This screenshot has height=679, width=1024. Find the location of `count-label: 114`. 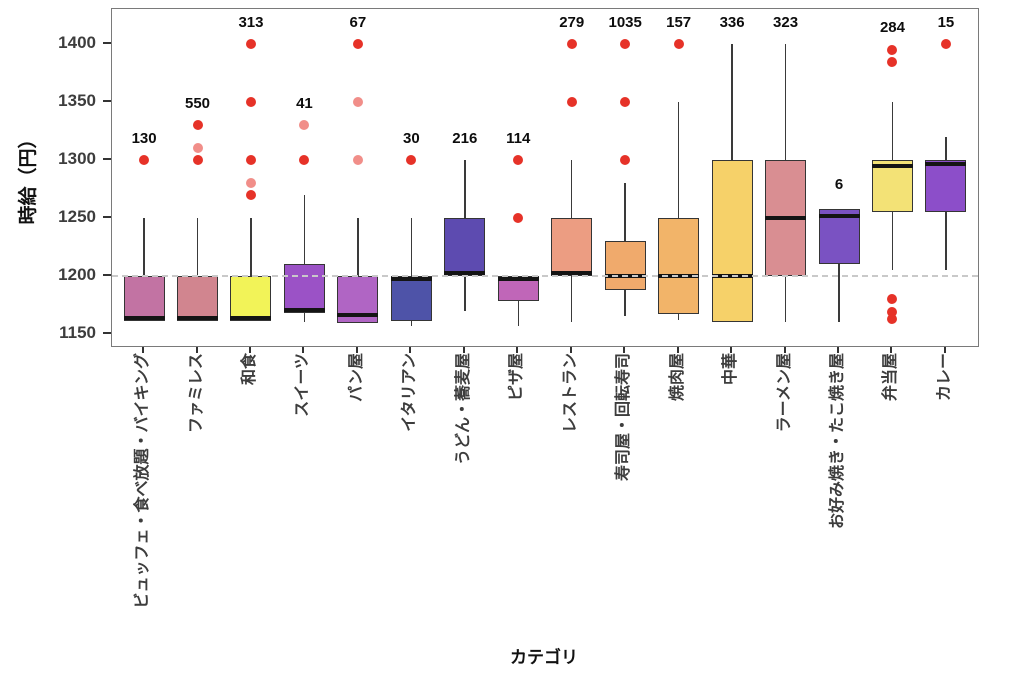

count-label: 114 is located at coordinates (518, 138).